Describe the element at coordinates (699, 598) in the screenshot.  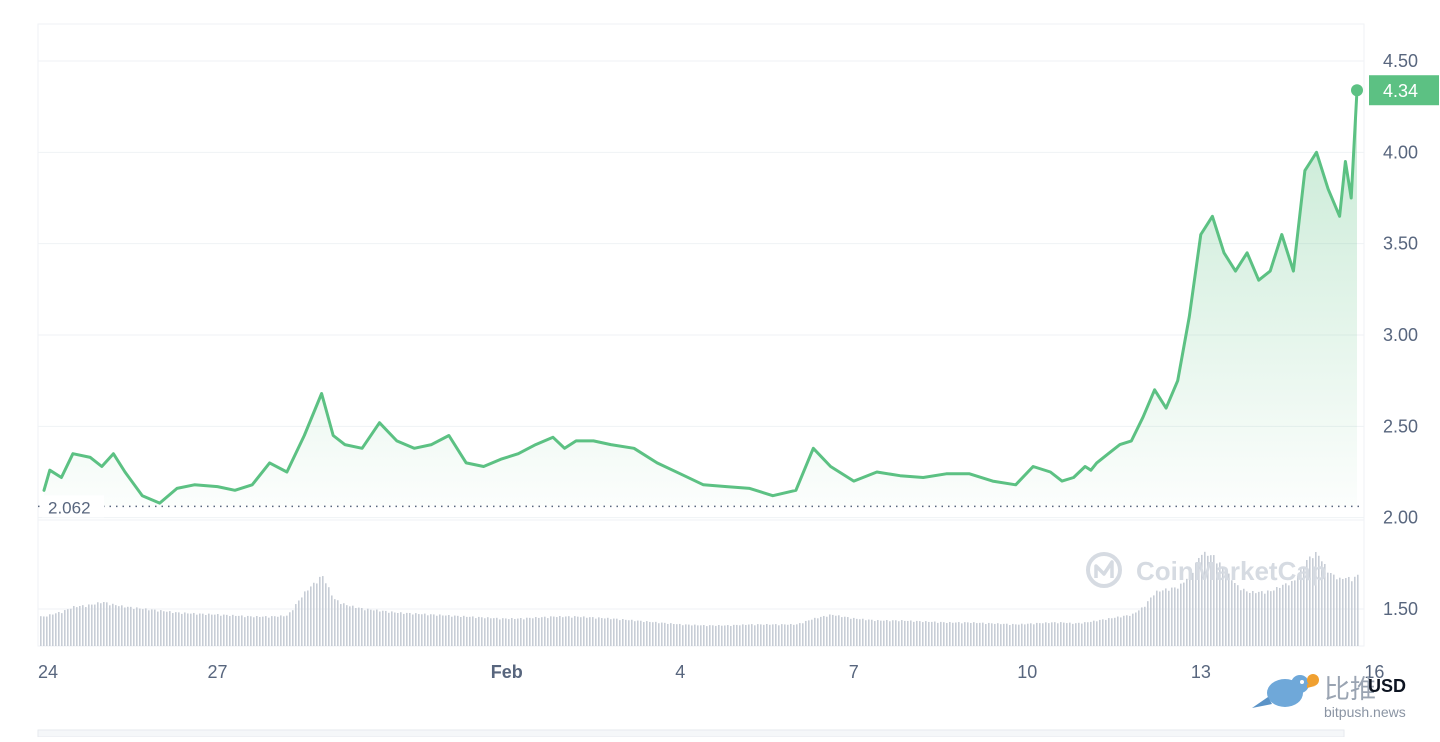
I see `volume-bars` at that location.